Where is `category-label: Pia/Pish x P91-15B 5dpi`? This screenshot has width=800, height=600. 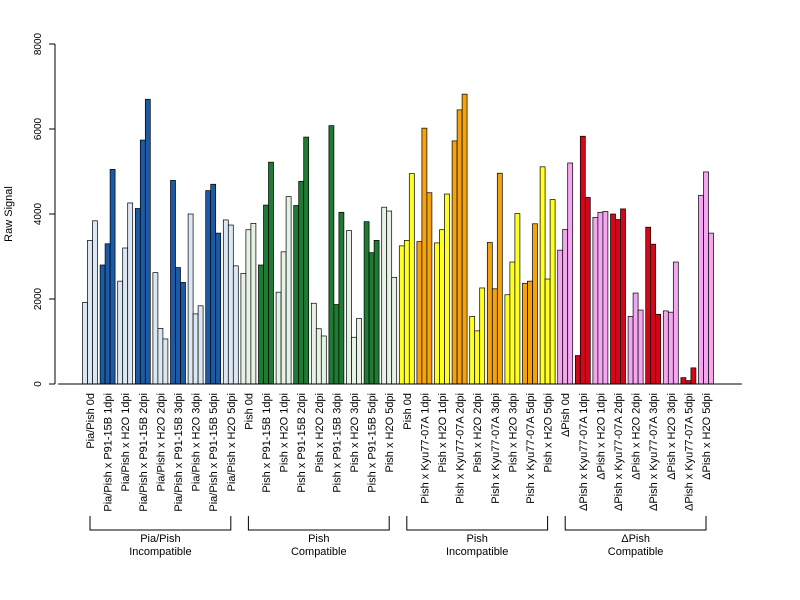 category-label: Pia/Pish x P91-15B 5dpi is located at coordinates (214, 452).